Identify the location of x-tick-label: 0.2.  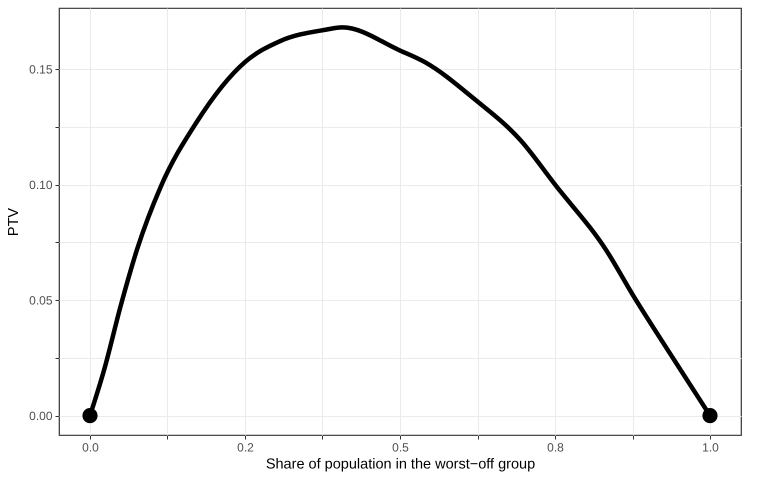
(245, 447).